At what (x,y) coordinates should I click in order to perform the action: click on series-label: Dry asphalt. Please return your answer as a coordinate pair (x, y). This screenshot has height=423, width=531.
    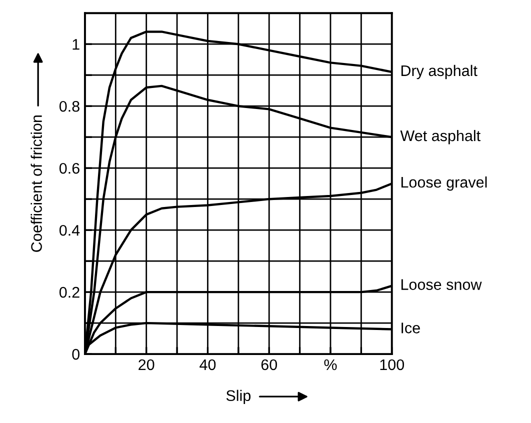
    Looking at the image, I should click on (439, 72).